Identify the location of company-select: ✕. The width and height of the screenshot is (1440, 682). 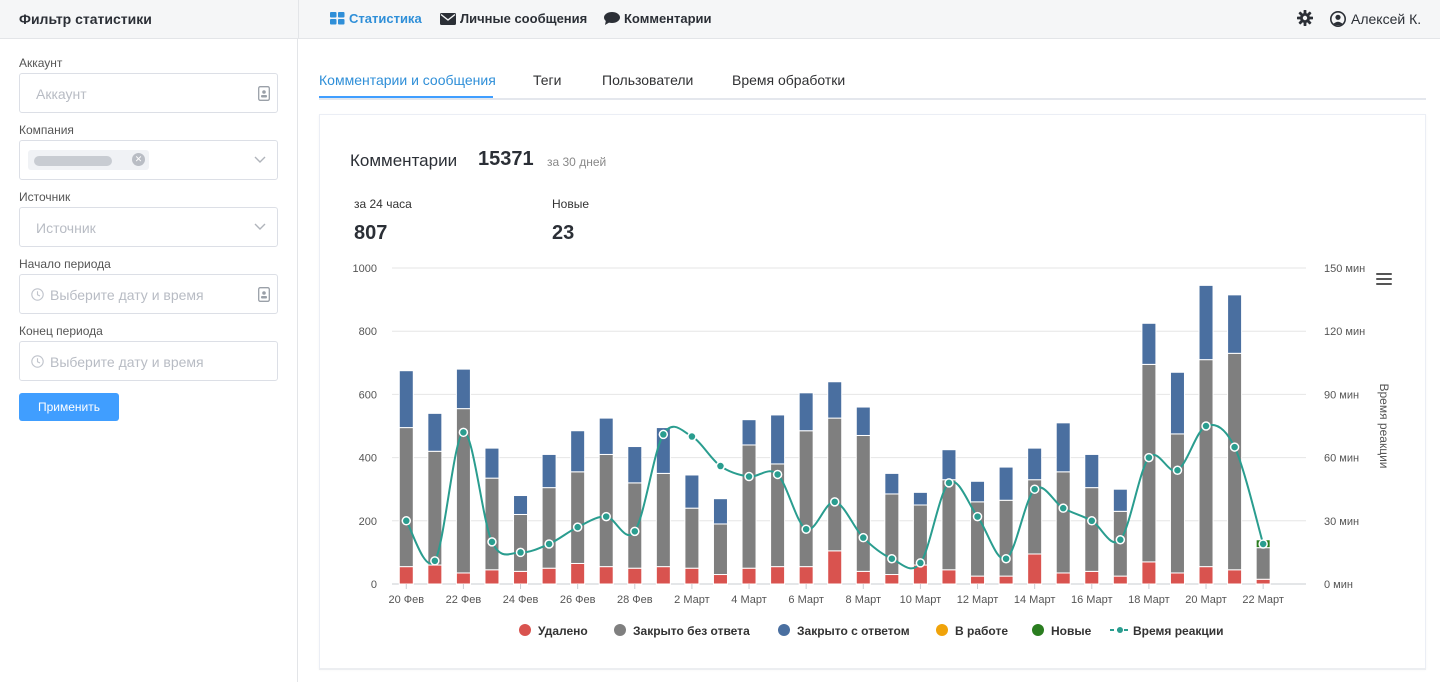
(148, 160).